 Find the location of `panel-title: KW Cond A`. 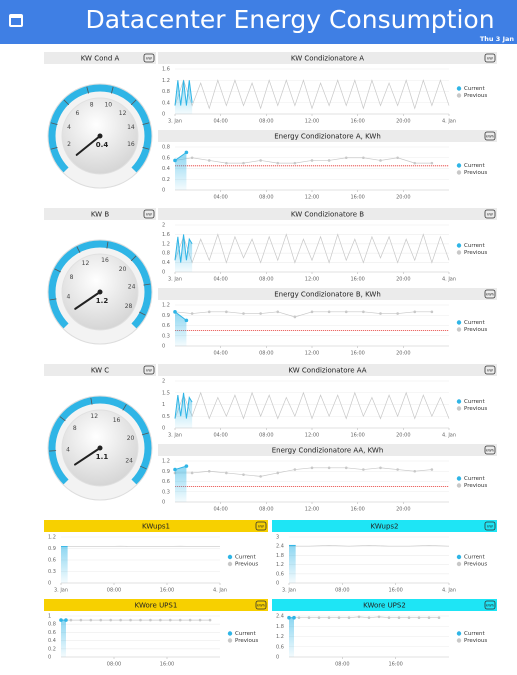

panel-title: KW Cond A is located at coordinates (100, 59).